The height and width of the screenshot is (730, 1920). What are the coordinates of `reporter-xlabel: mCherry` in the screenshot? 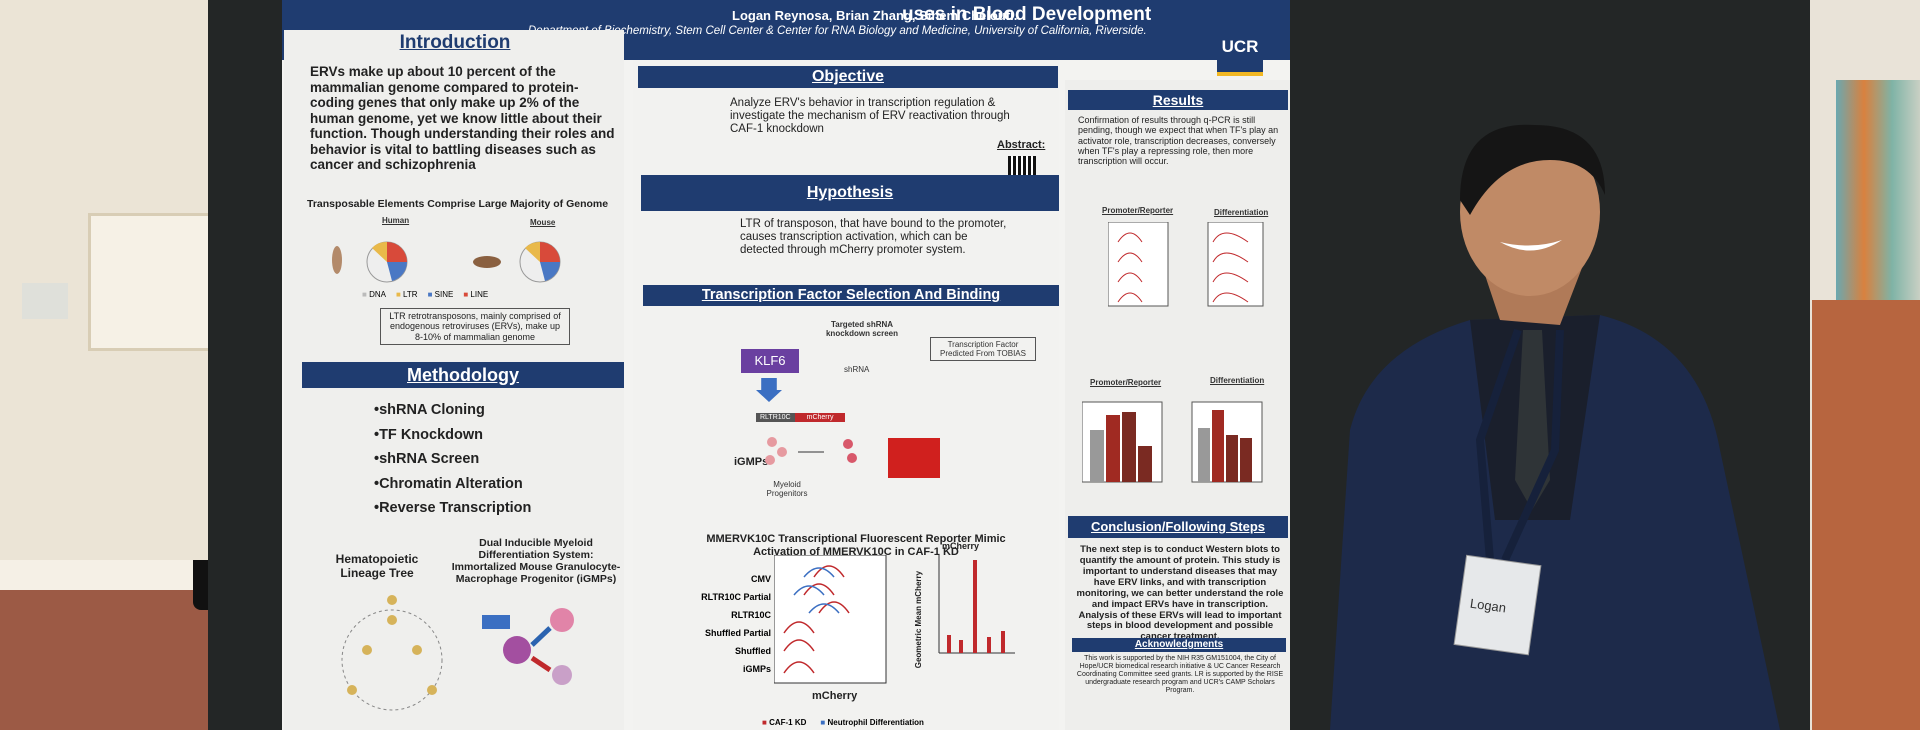 It's located at (835, 696).